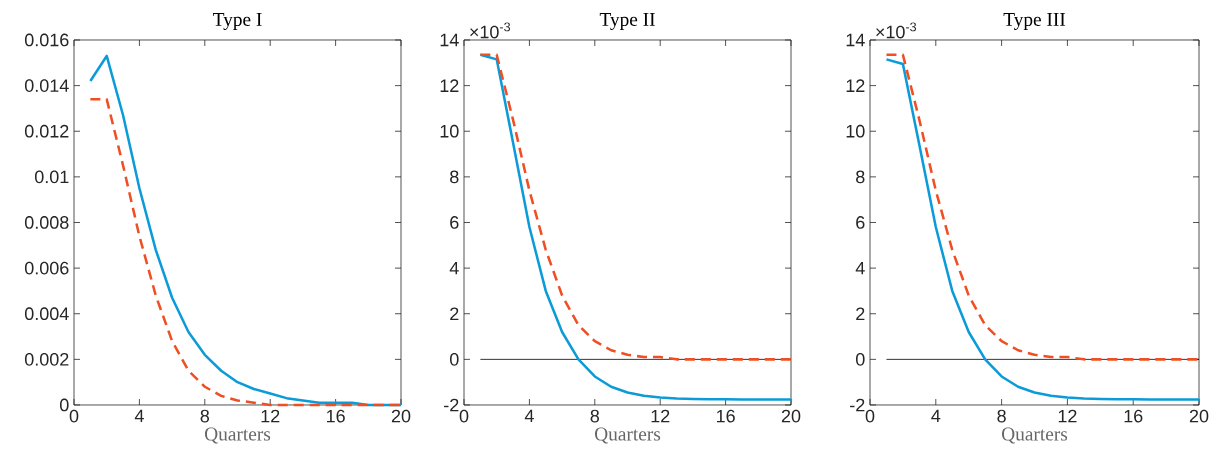 Image resolution: width=1223 pixels, height=466 pixels. What do you see at coordinates (46, 314) in the screenshot?
I see `y-tick-label: 0.004` at bounding box center [46, 314].